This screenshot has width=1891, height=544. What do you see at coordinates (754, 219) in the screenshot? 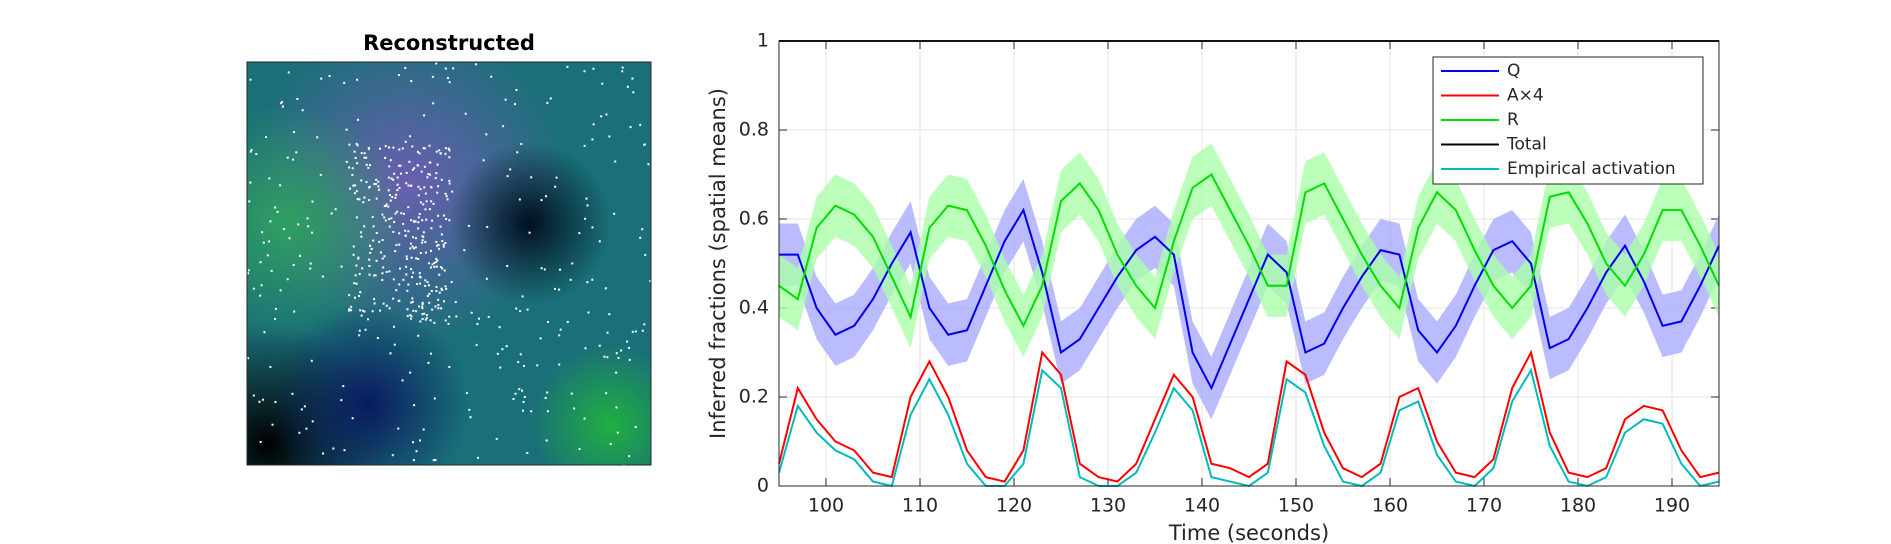
I see `y-tick-label: 0.6` at bounding box center [754, 219].